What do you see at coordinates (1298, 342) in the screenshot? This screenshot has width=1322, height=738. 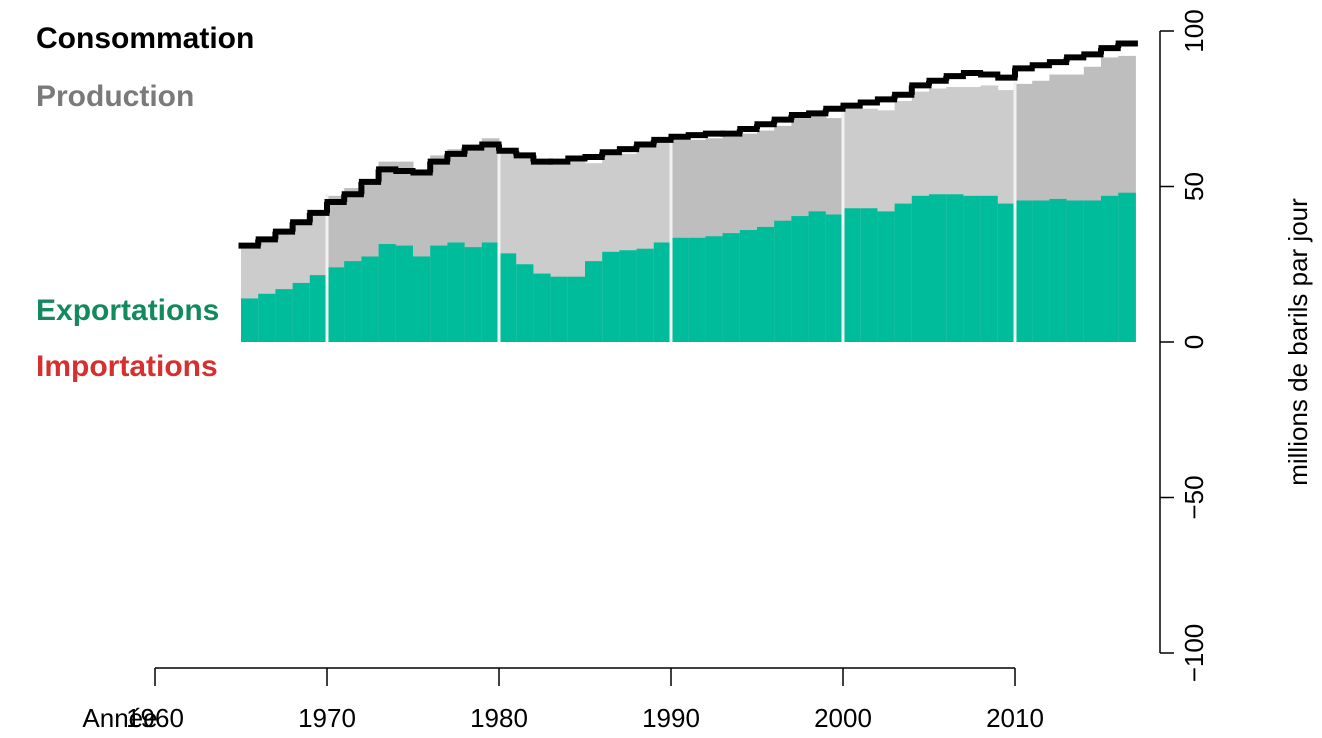 I see `y-axis-label: millions de barils par jour` at bounding box center [1298, 342].